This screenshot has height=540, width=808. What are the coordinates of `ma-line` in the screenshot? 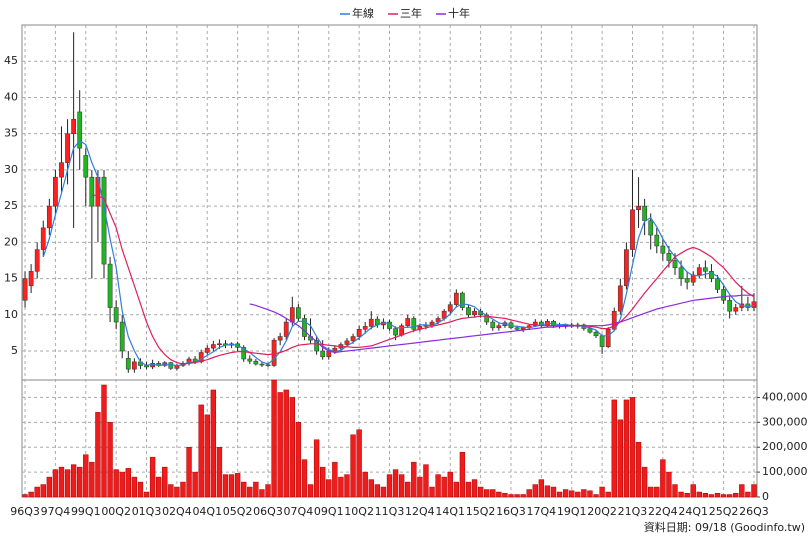 It's located at (501, 324).